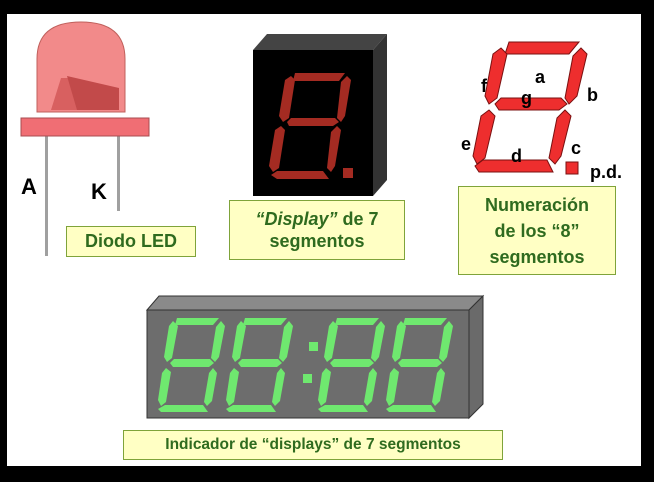  Describe the element at coordinates (296, 219) in the screenshot. I see `caption-display-word: “Display”` at that location.